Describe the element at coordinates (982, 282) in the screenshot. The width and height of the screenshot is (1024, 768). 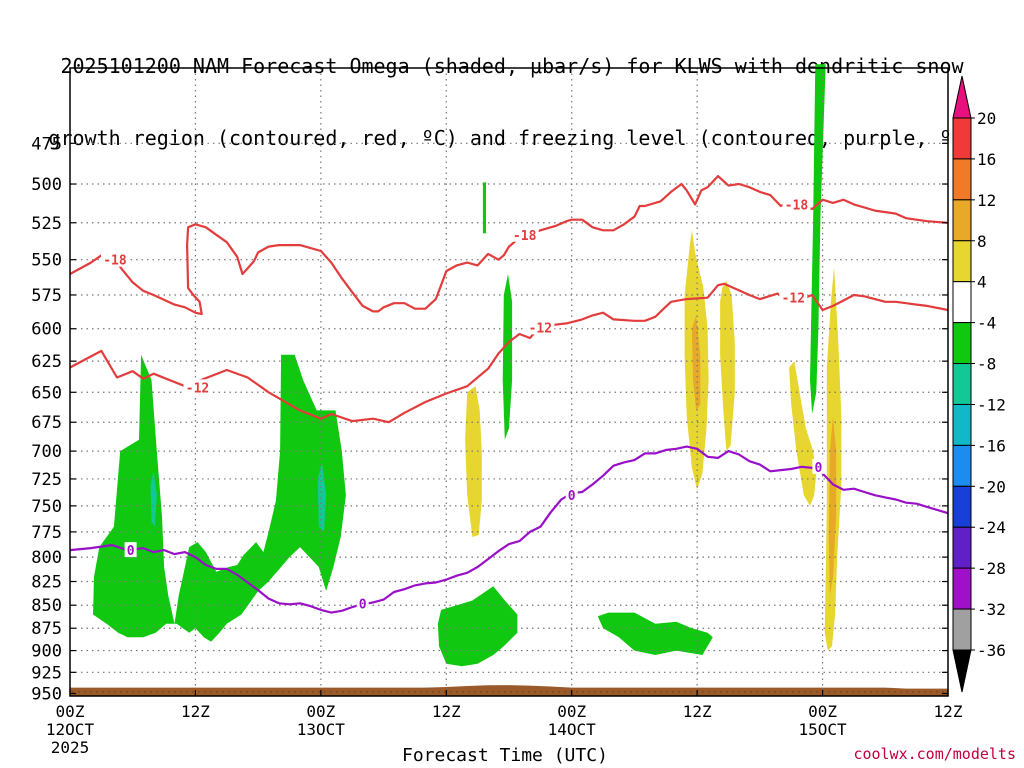
I see `colorbar-label-4: 4` at that location.